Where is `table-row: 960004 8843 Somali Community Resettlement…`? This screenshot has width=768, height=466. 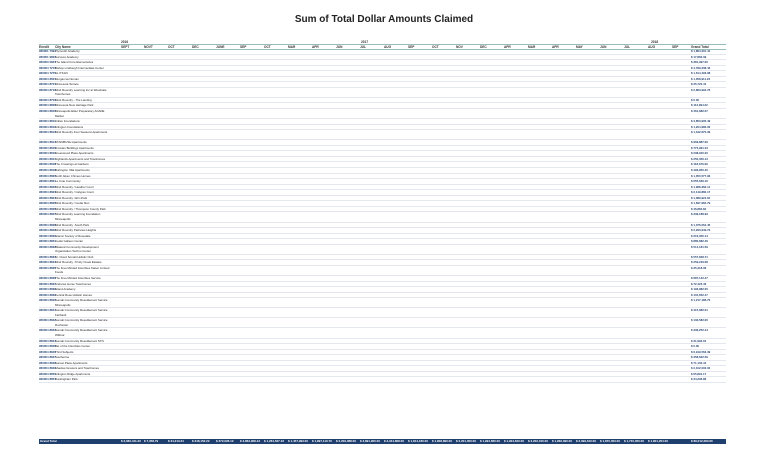 table-row: 960004 8843 Somali Community Resettlement… is located at coordinates (382, 333).